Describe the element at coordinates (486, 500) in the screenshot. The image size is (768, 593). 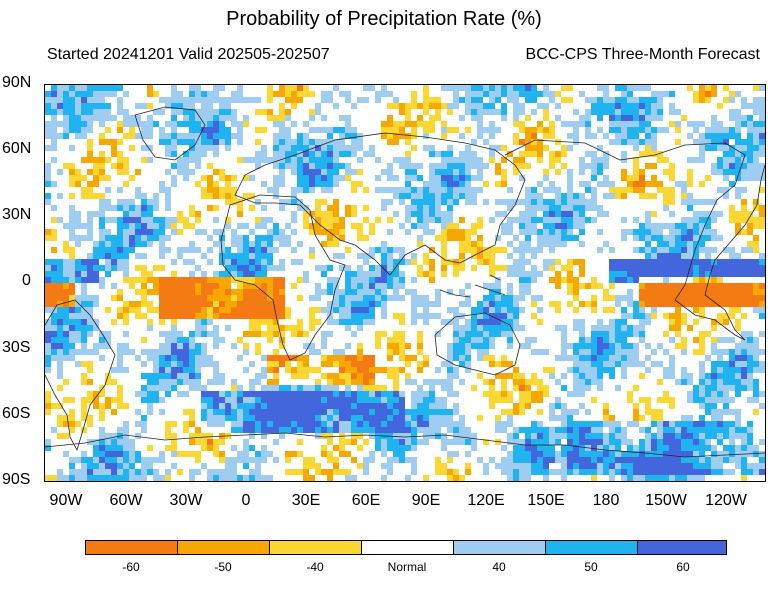
I see `lon-tick-120e: 120E` at that location.